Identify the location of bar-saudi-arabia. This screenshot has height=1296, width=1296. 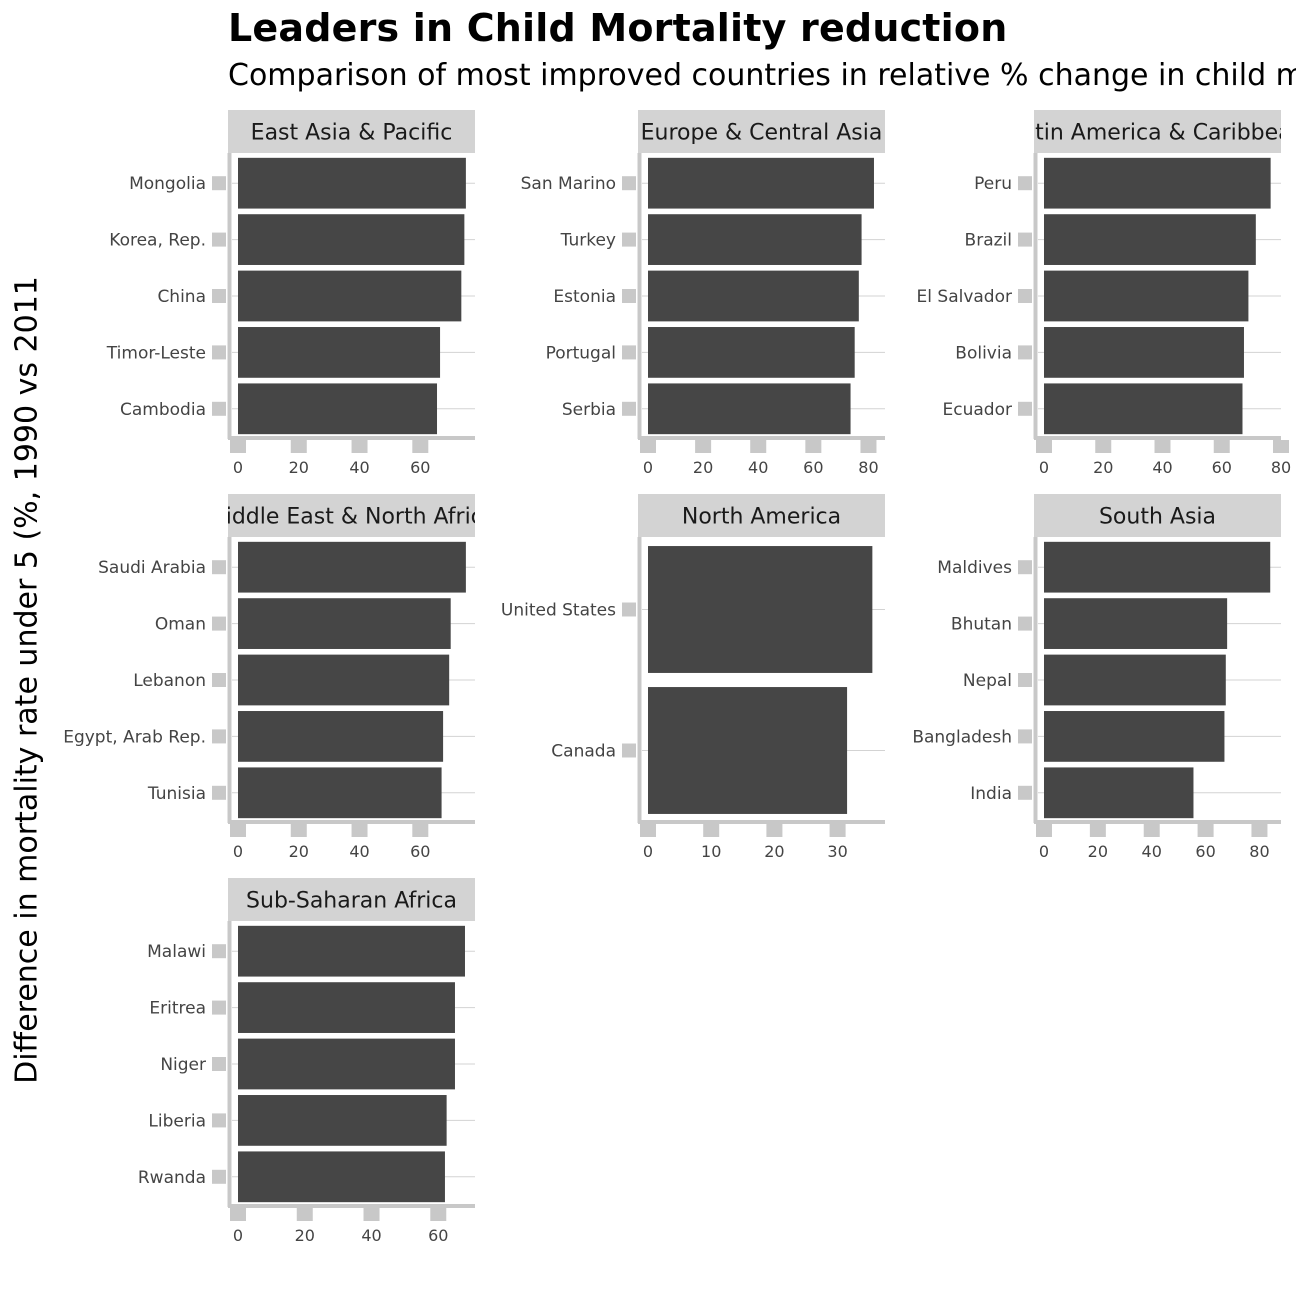
(352, 567).